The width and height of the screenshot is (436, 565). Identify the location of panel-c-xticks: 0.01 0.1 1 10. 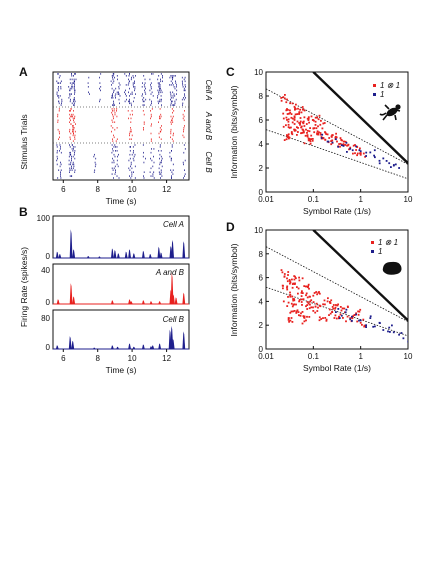
(335, 196).